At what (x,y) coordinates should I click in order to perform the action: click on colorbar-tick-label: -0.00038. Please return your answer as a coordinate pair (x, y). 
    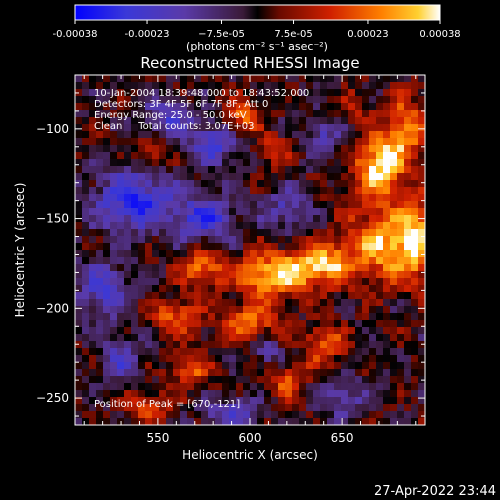
    Looking at the image, I should click on (75, 34).